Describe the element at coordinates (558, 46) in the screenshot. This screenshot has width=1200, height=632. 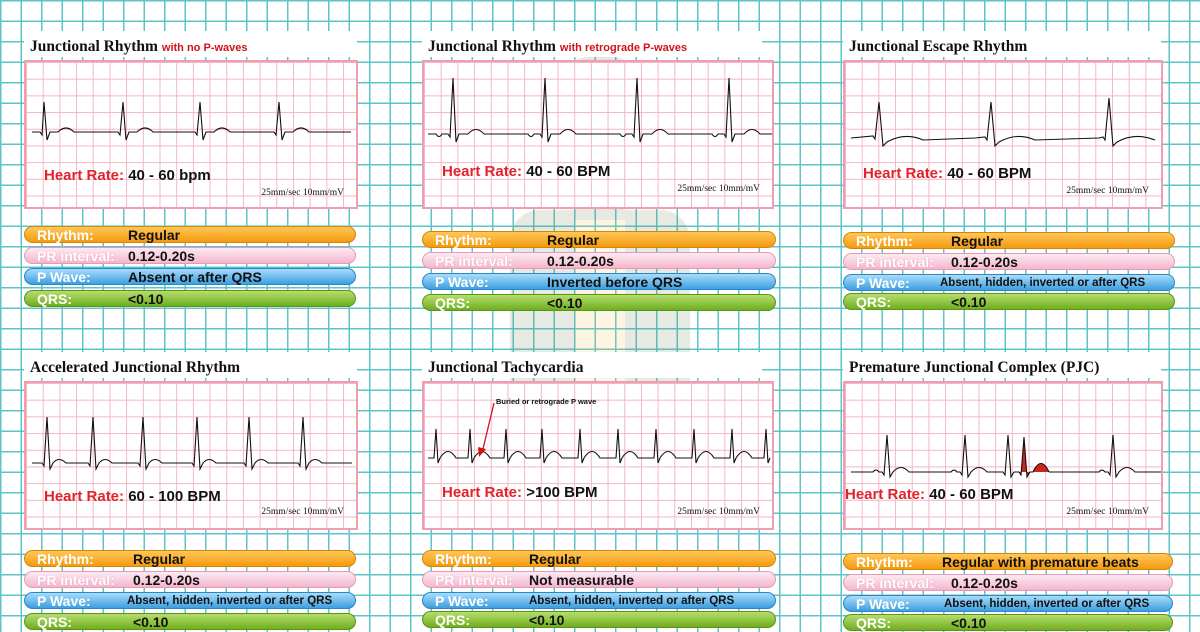
I see `panel-title: Junctional Rhythm with retrograde P-waves` at that location.